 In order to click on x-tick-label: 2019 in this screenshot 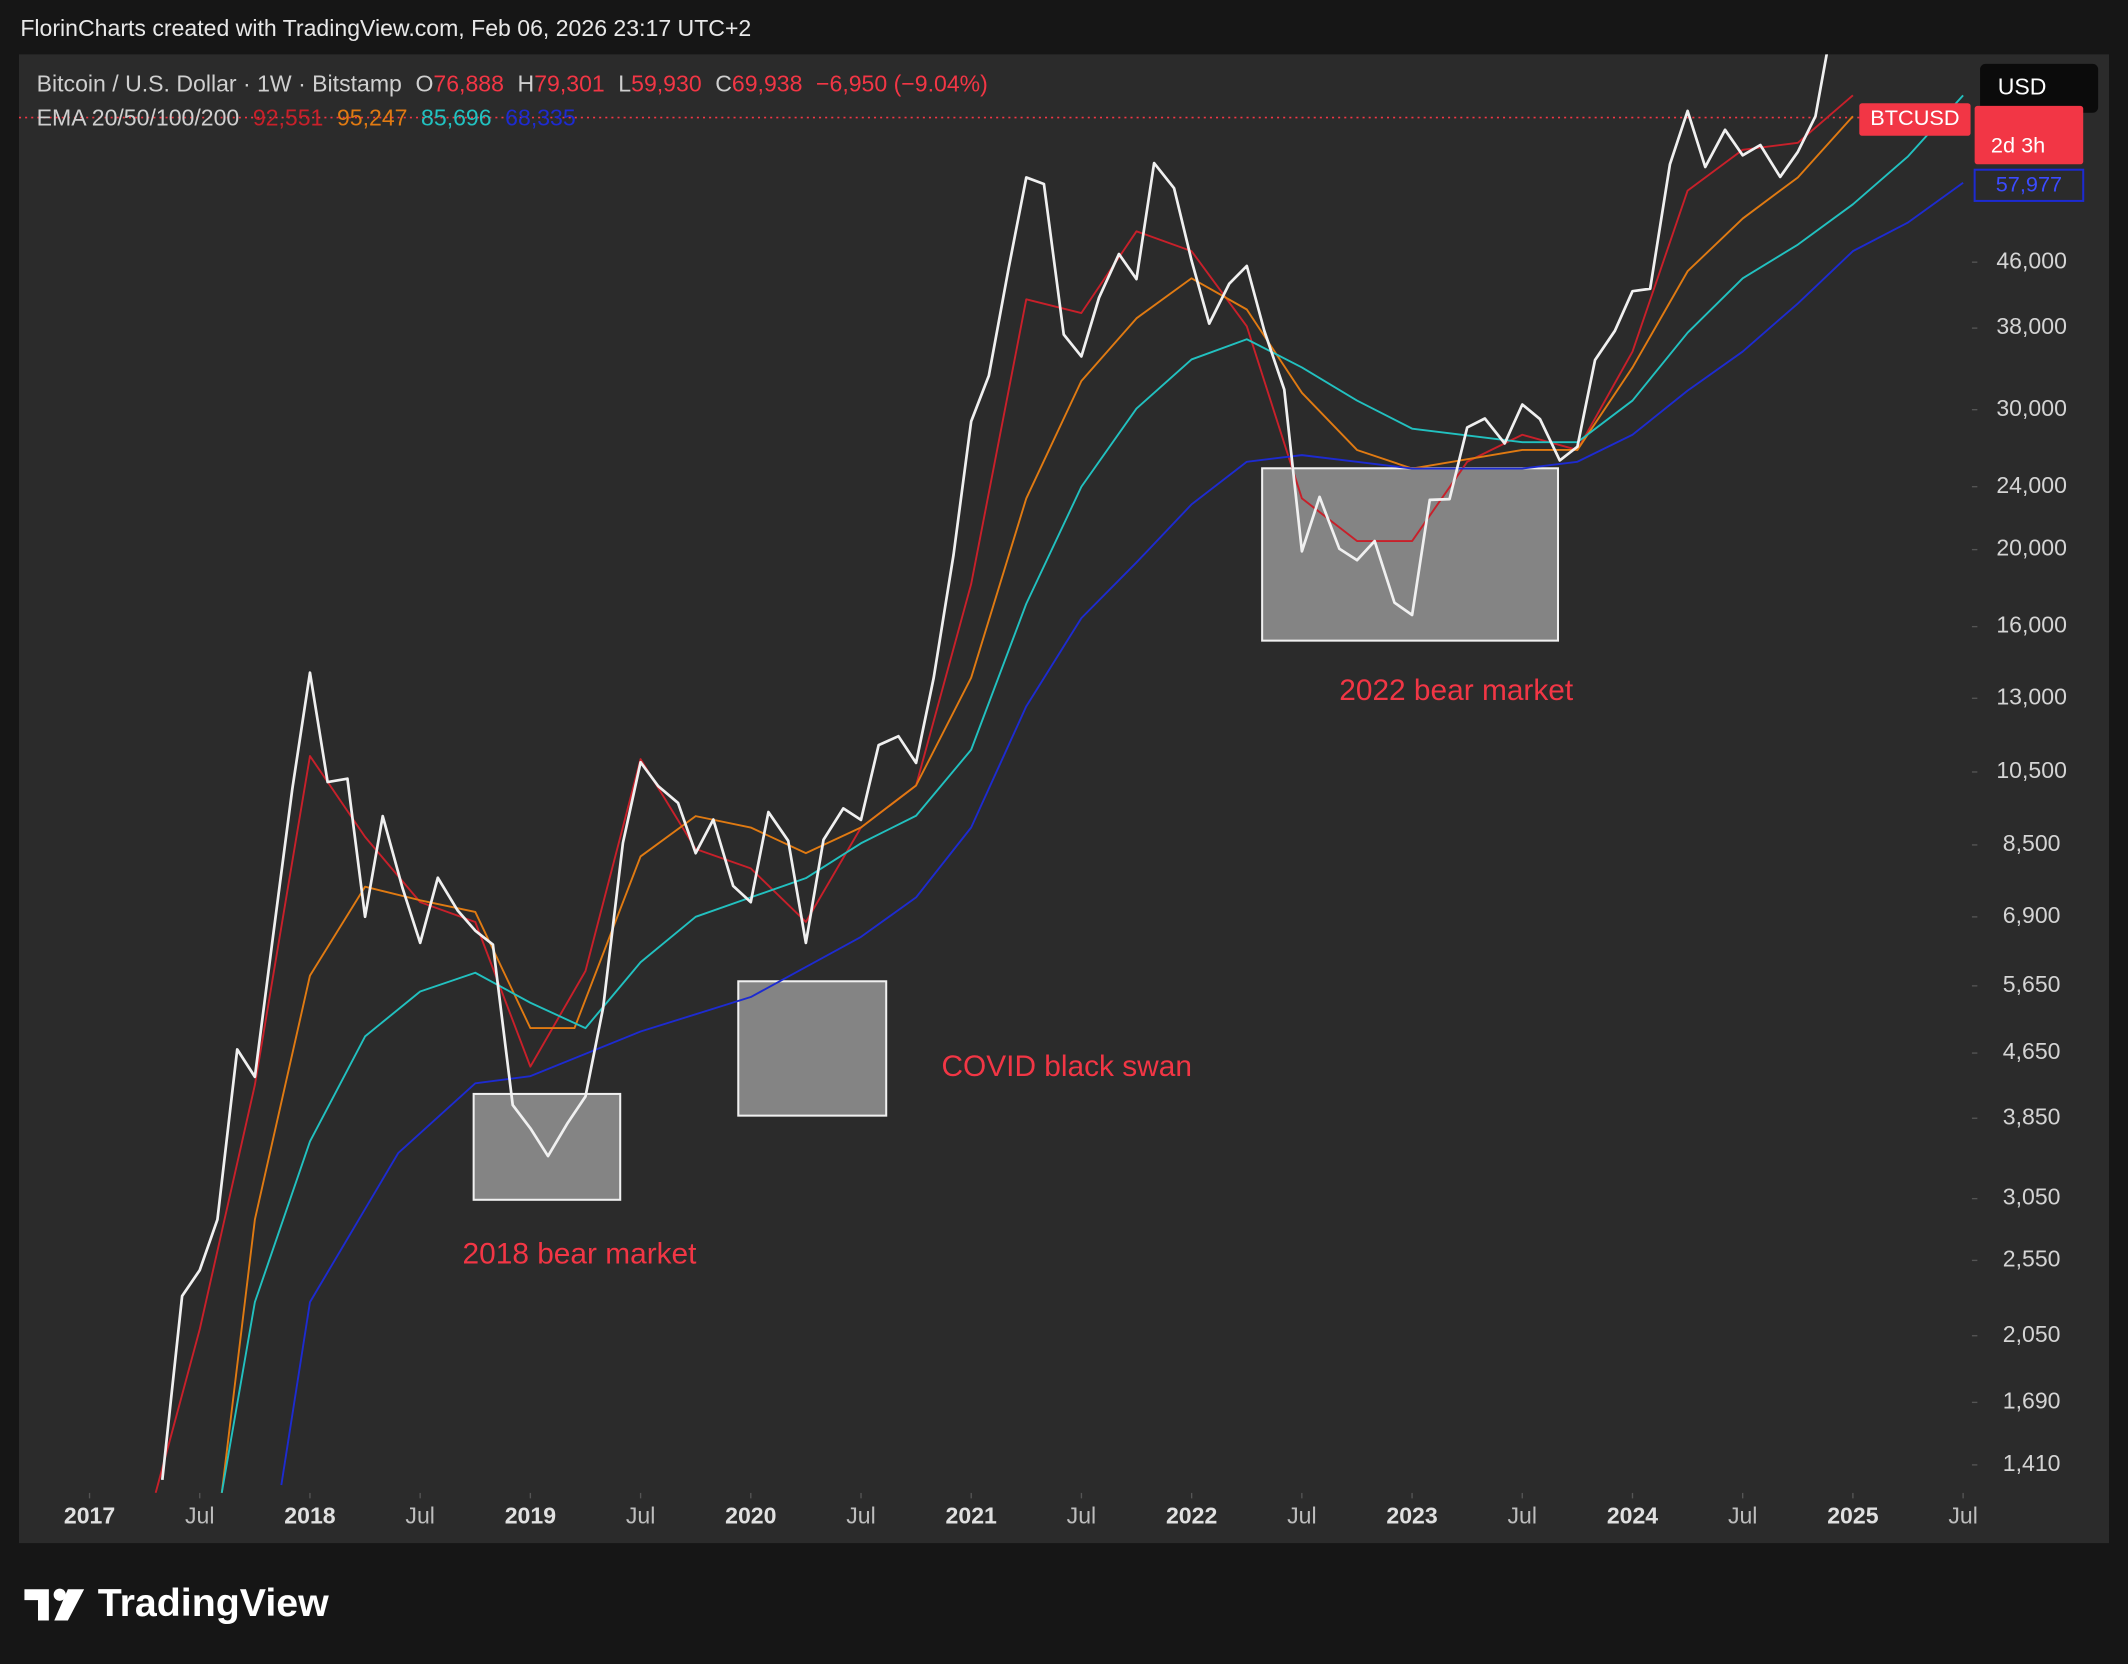, I will do `click(530, 1515)`.